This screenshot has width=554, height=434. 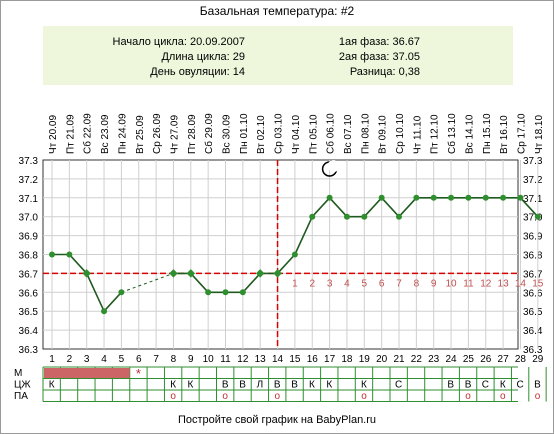 What do you see at coordinates (29, 312) in the screenshot?
I see `y-tick-label-left: 36.5` at bounding box center [29, 312].